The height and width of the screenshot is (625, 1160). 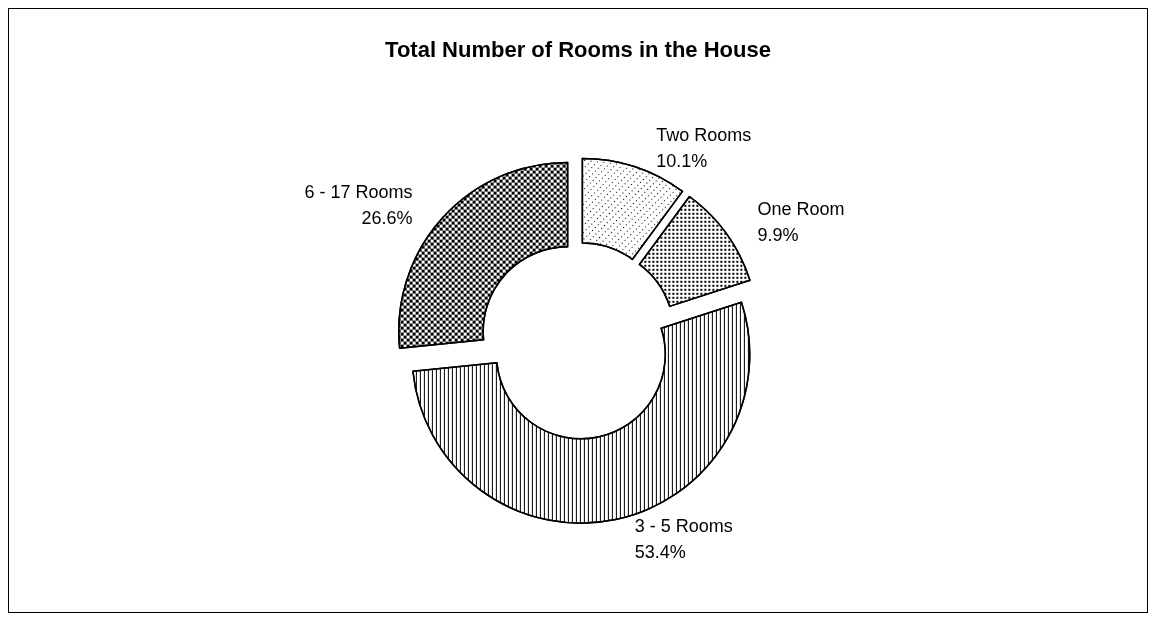 What do you see at coordinates (578, 49) in the screenshot?
I see `chart-title: Total Number of Rooms in the House` at bounding box center [578, 49].